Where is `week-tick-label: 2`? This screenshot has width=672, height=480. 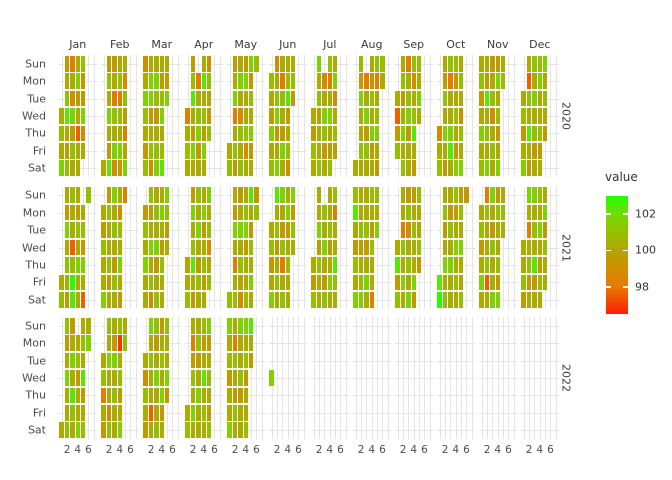
week-tick-label: 2 is located at coordinates (67, 450).